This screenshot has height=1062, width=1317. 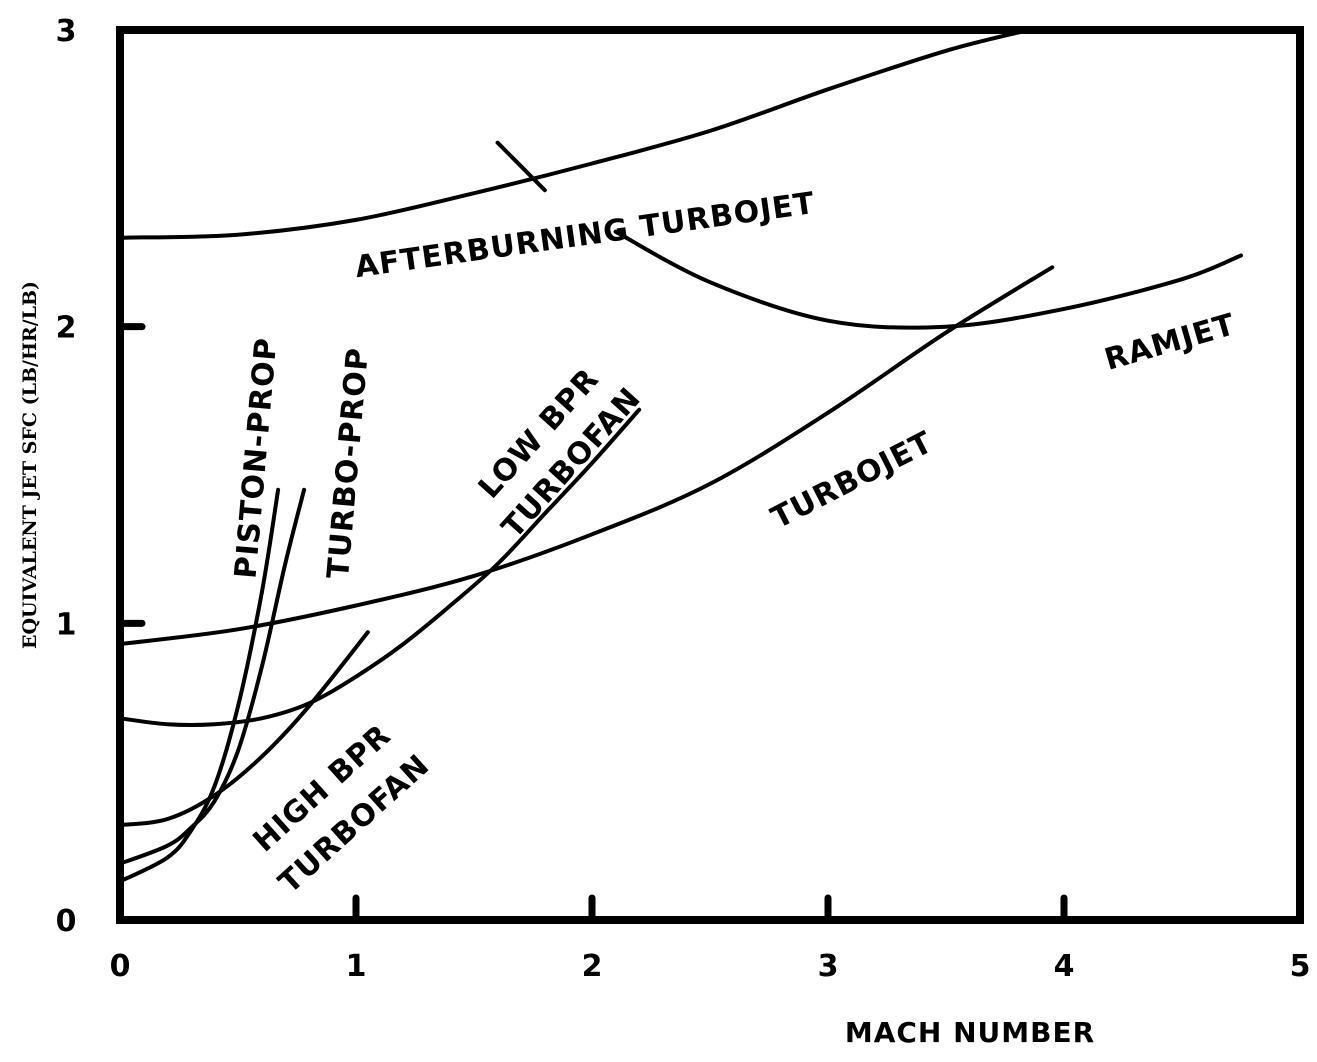 I want to click on x-tick-label-3: 3, so click(x=828, y=966).